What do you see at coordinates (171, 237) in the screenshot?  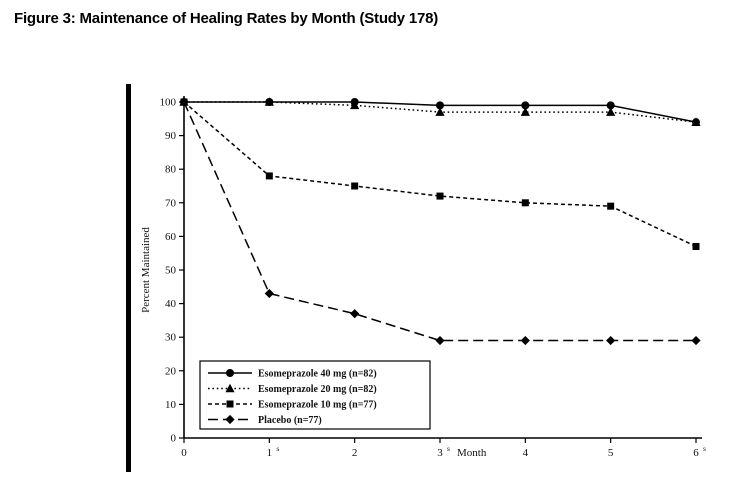 I see `y-tick-label: 60` at bounding box center [171, 237].